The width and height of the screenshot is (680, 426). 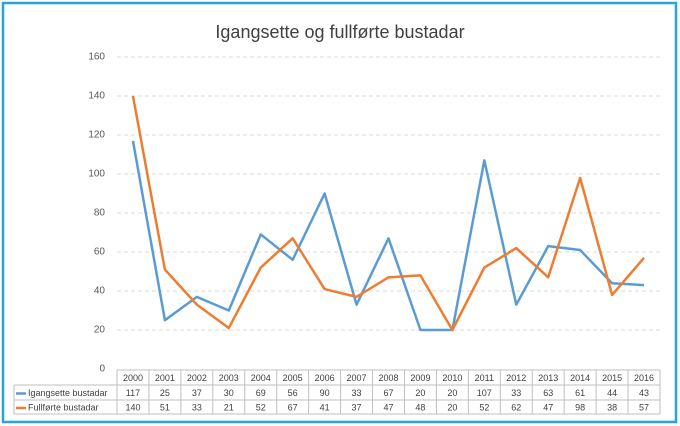 I want to click on table-value: 62, so click(x=516, y=407).